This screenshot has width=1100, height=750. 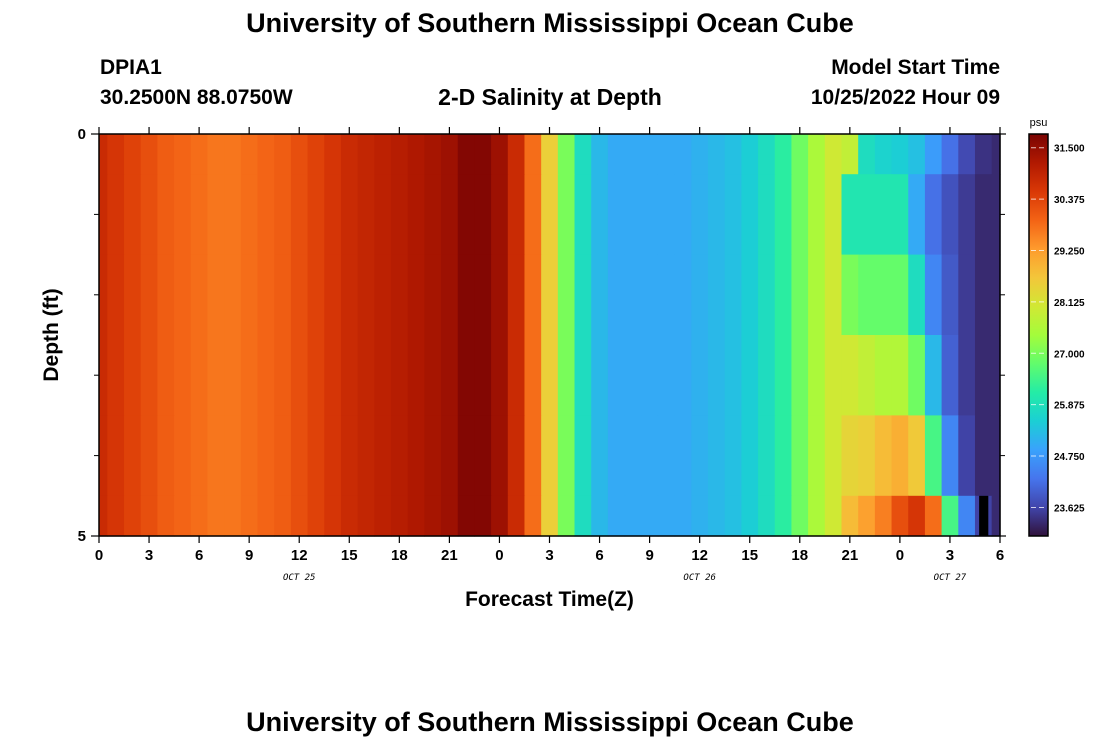 What do you see at coordinates (749, 555) in the screenshot?
I see `x-tick-label: 15` at bounding box center [749, 555].